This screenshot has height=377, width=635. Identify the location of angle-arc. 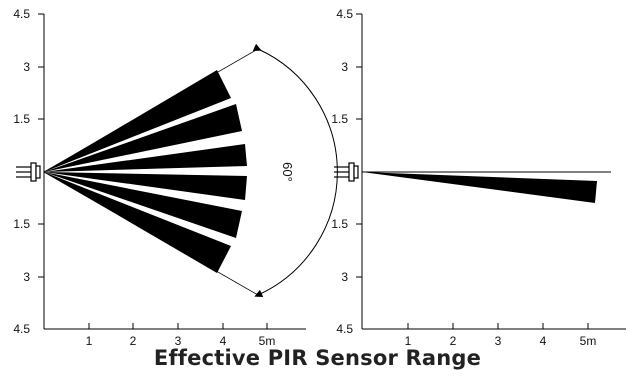
(295, 170).